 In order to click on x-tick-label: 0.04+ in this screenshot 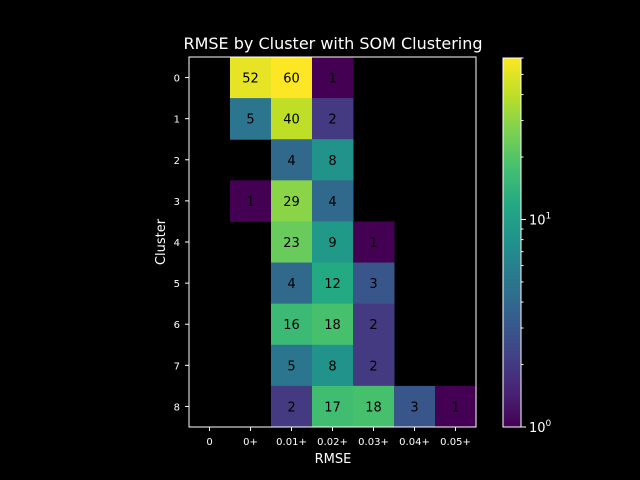, I will do `click(414, 442)`.